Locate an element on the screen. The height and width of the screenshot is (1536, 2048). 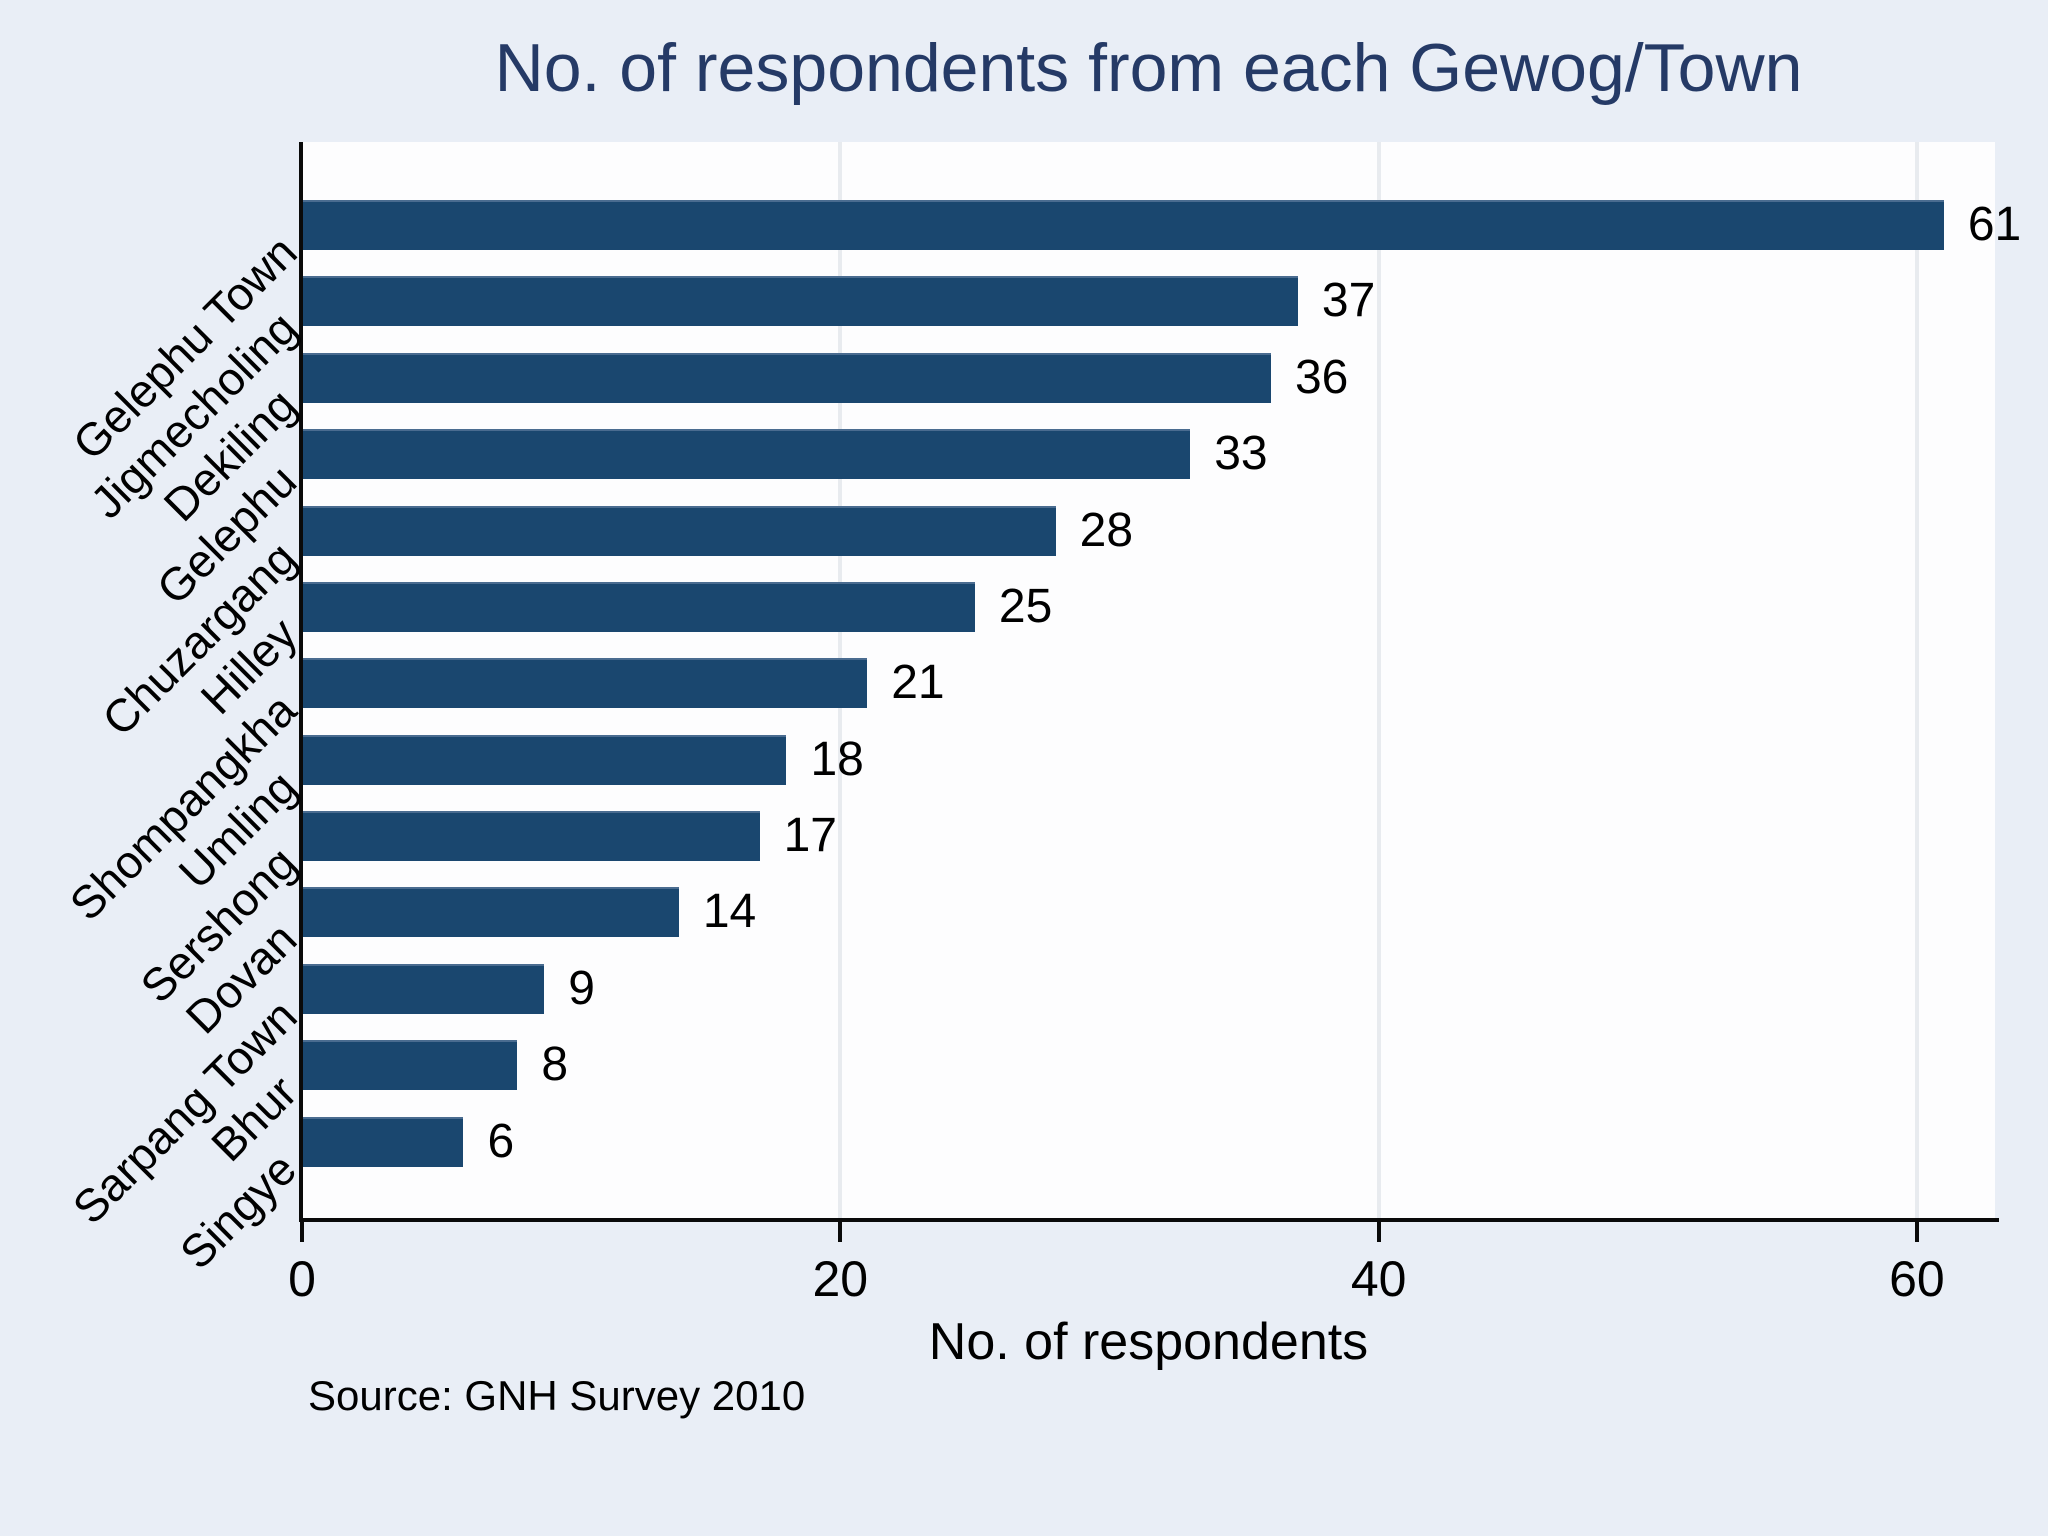
bar-singye is located at coordinates (383, 1141).